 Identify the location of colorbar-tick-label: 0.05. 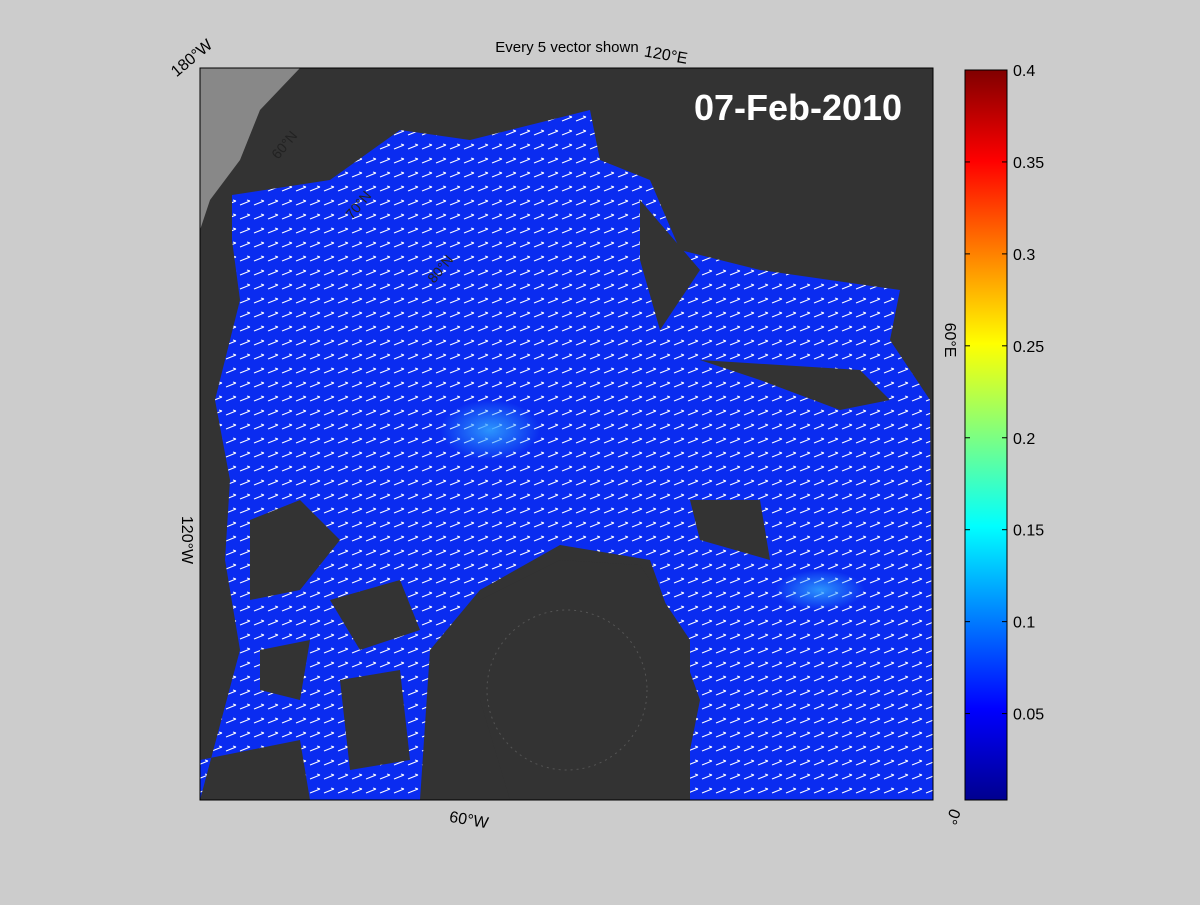
(1028, 715).